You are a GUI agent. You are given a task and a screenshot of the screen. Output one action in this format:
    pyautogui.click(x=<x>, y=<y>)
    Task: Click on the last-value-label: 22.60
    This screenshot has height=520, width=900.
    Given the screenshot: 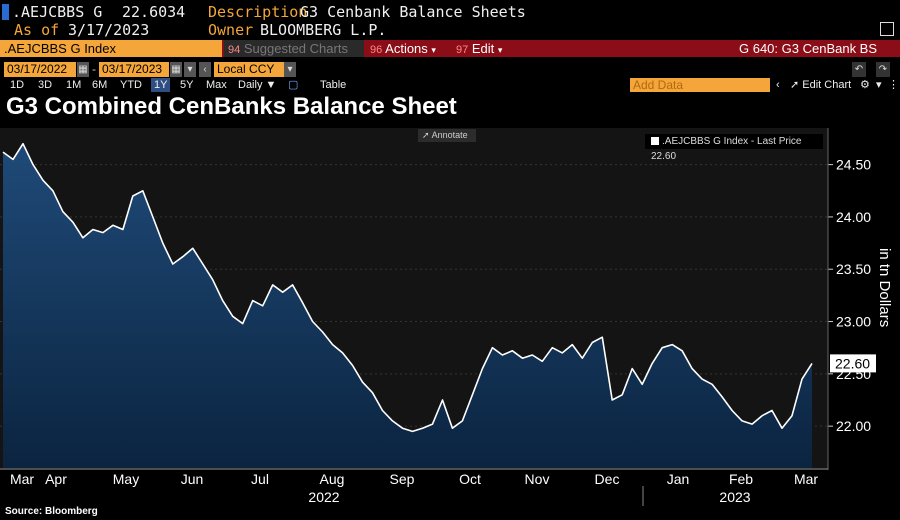 What is the action you would take?
    pyautogui.click(x=852, y=363)
    